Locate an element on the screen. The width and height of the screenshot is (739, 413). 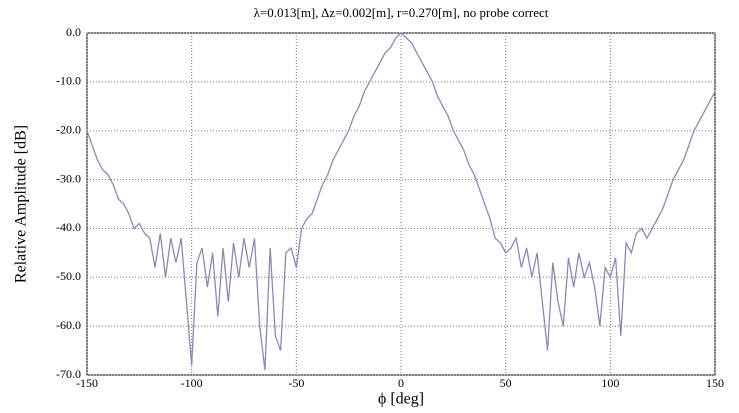
y-tick-label: -10.0 is located at coordinates (68, 81).